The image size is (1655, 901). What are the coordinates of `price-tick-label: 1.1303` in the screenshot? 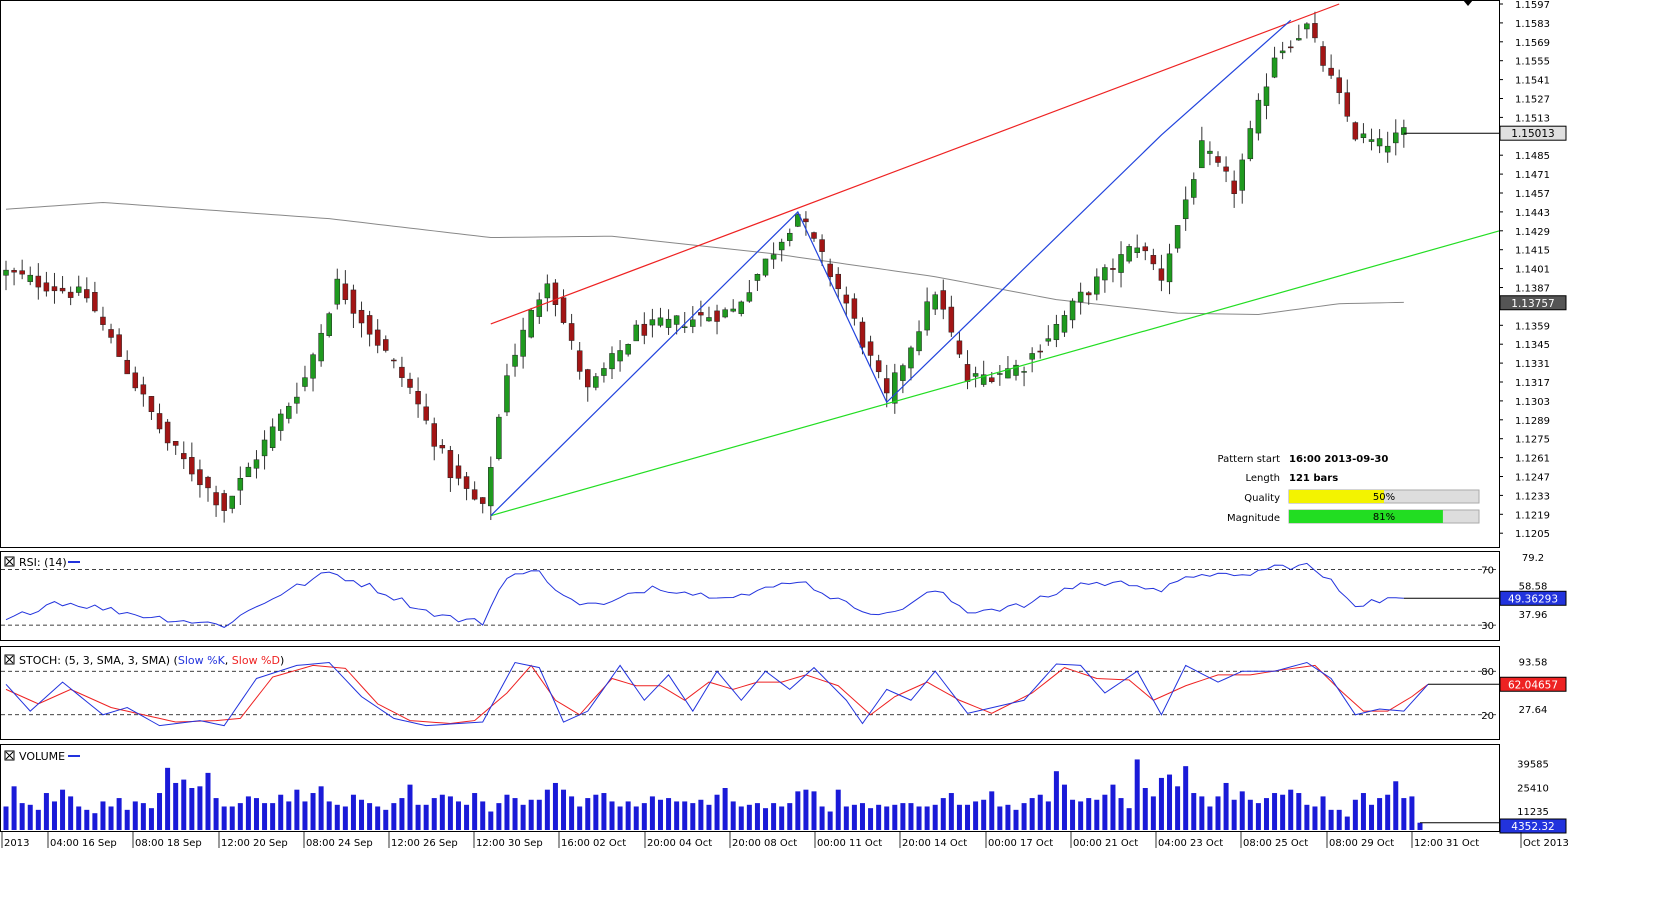 It's located at (1532, 402).